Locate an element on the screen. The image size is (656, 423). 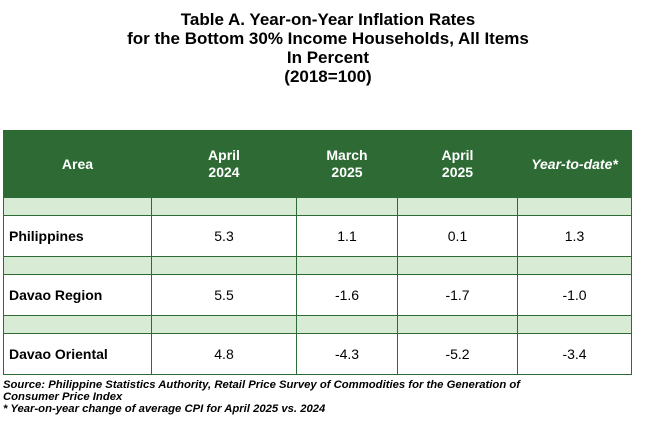
header-area: Area is located at coordinates (77, 164).